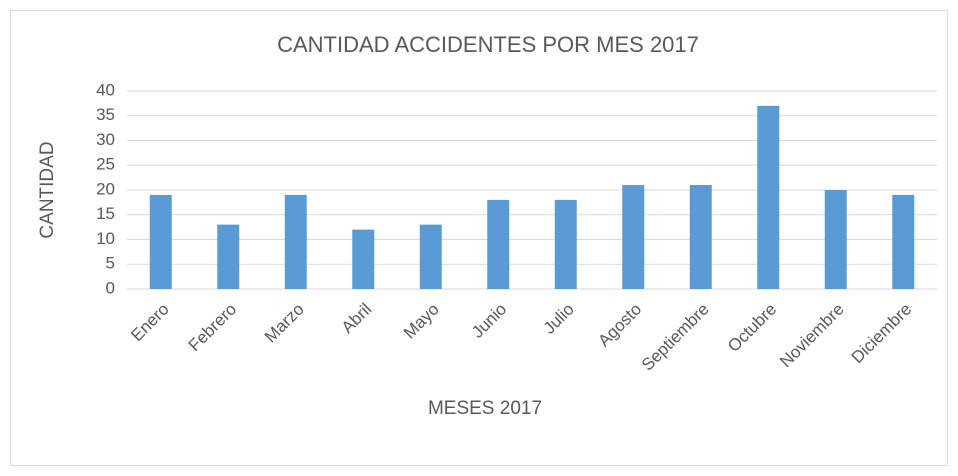 This screenshot has height=476, width=958. What do you see at coordinates (105, 139) in the screenshot?
I see `y-tick-label: 30` at bounding box center [105, 139].